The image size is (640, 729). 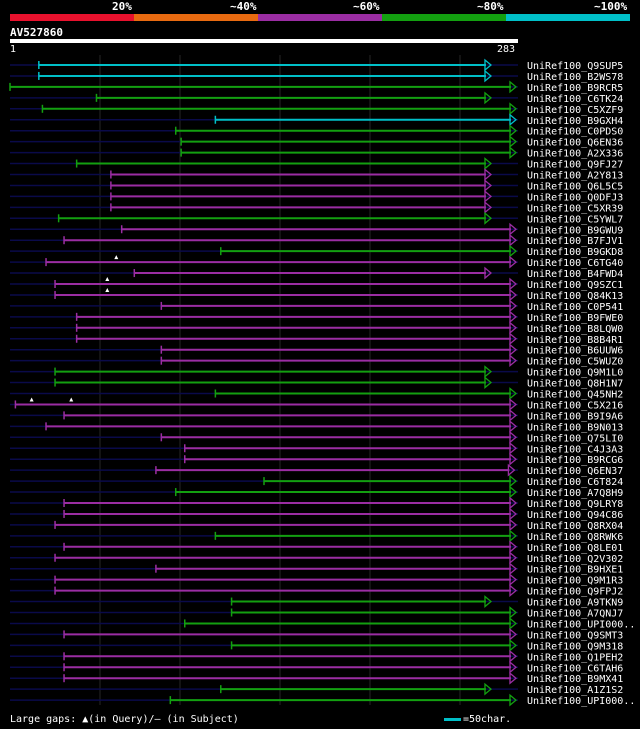 What do you see at coordinates (316, 426) in the screenshot?
I see `hit-row: UniRef100_B9N013` at bounding box center [316, 426].